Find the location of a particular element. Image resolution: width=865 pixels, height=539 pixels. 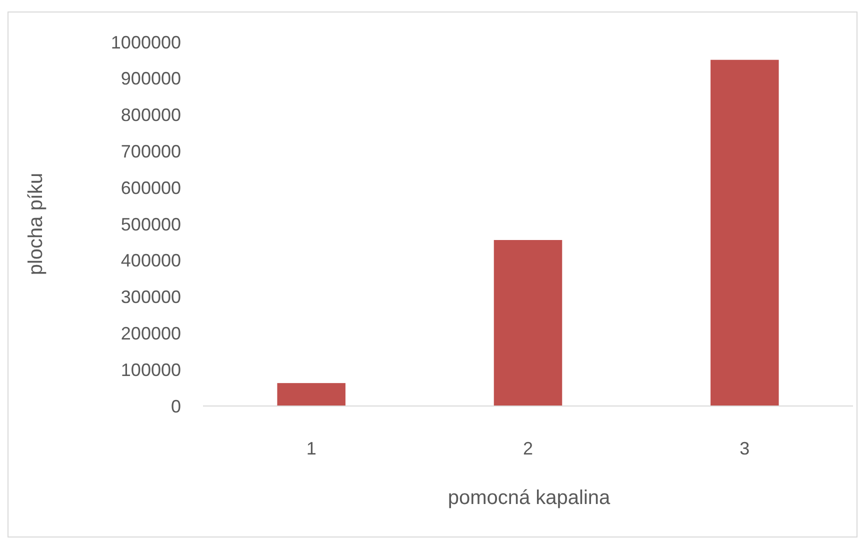

y-tick-label: 900000 is located at coordinates (150, 78).